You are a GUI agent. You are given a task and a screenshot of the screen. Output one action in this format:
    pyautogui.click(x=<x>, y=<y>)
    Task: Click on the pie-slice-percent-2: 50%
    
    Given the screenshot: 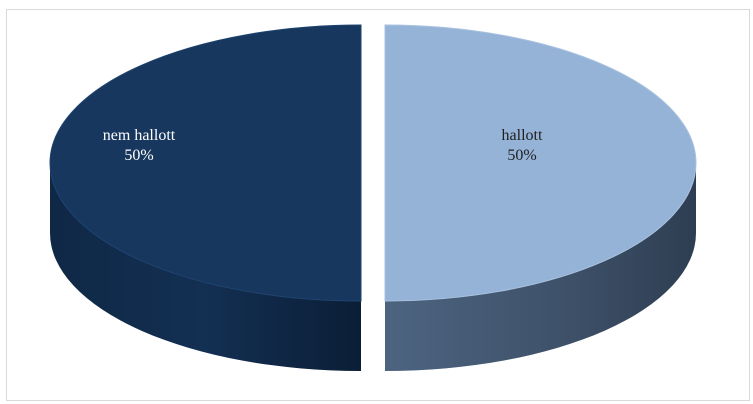 What is the action you would take?
    pyautogui.click(x=521, y=155)
    